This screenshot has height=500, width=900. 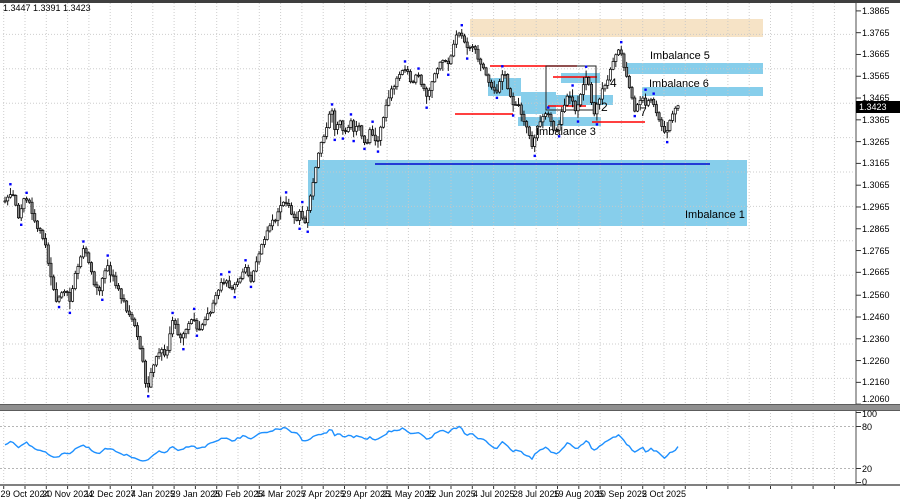 What do you see at coordinates (876, 10) in the screenshot?
I see `price-tick-label: 1.3865` at bounding box center [876, 10].